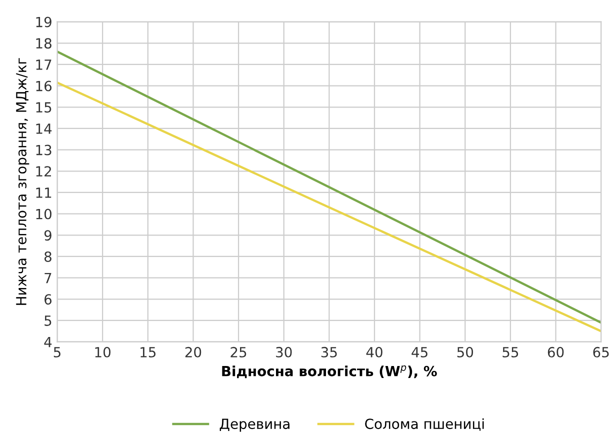  Describe the element at coordinates (193, 352) in the screenshot. I see `x-tick-label: 20` at that location.